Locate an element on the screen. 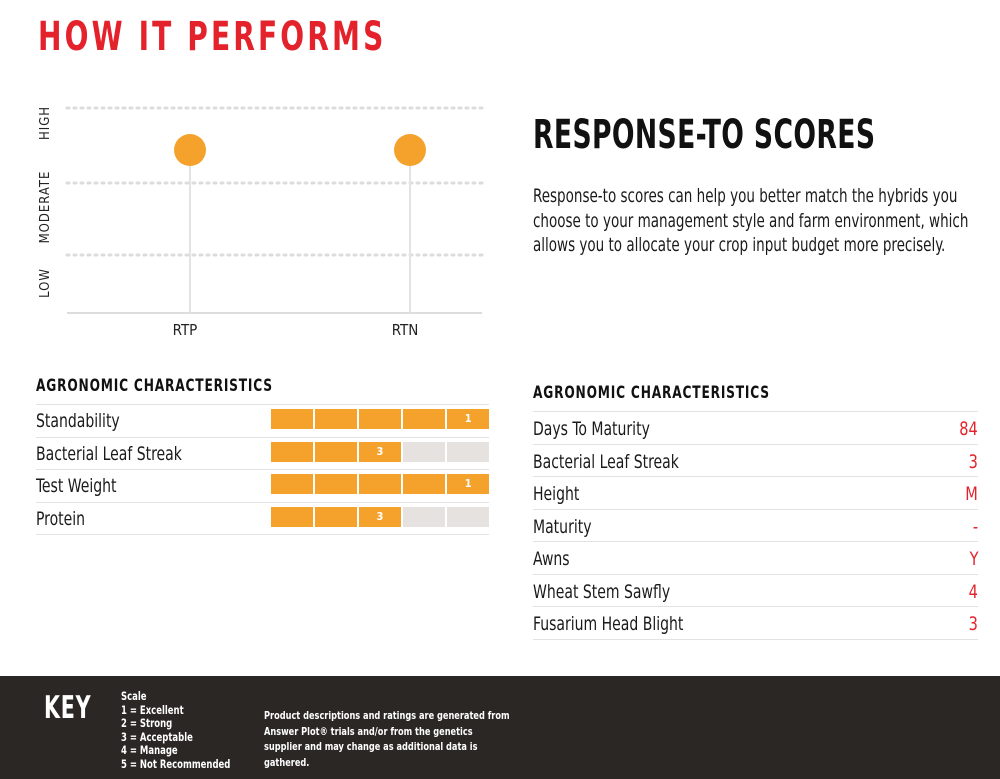 This screenshot has width=1000, height=779. characteristic-row: Days To Maturity 84 is located at coordinates (755, 427).